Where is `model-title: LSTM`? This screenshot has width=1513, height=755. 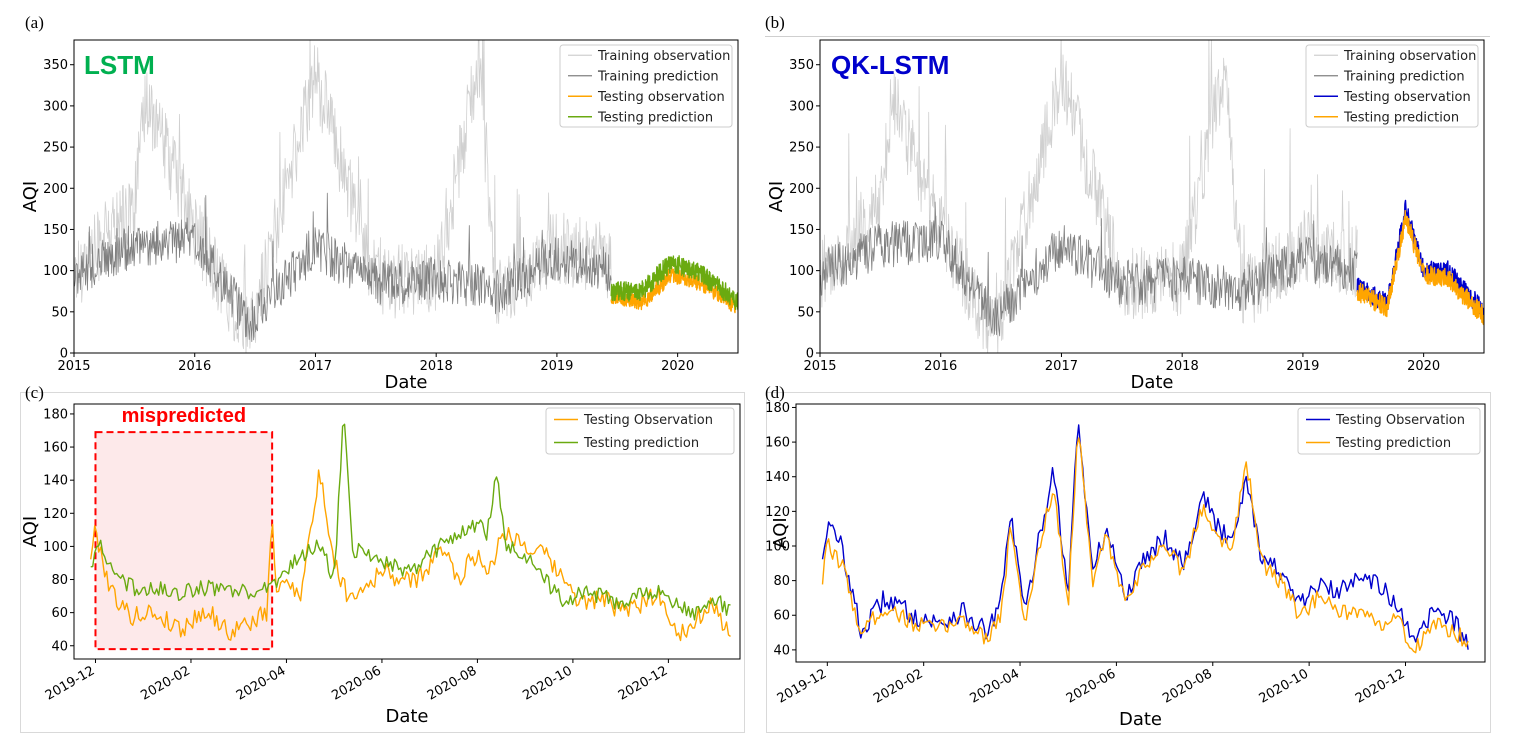 model-title: LSTM is located at coordinates (119, 65).